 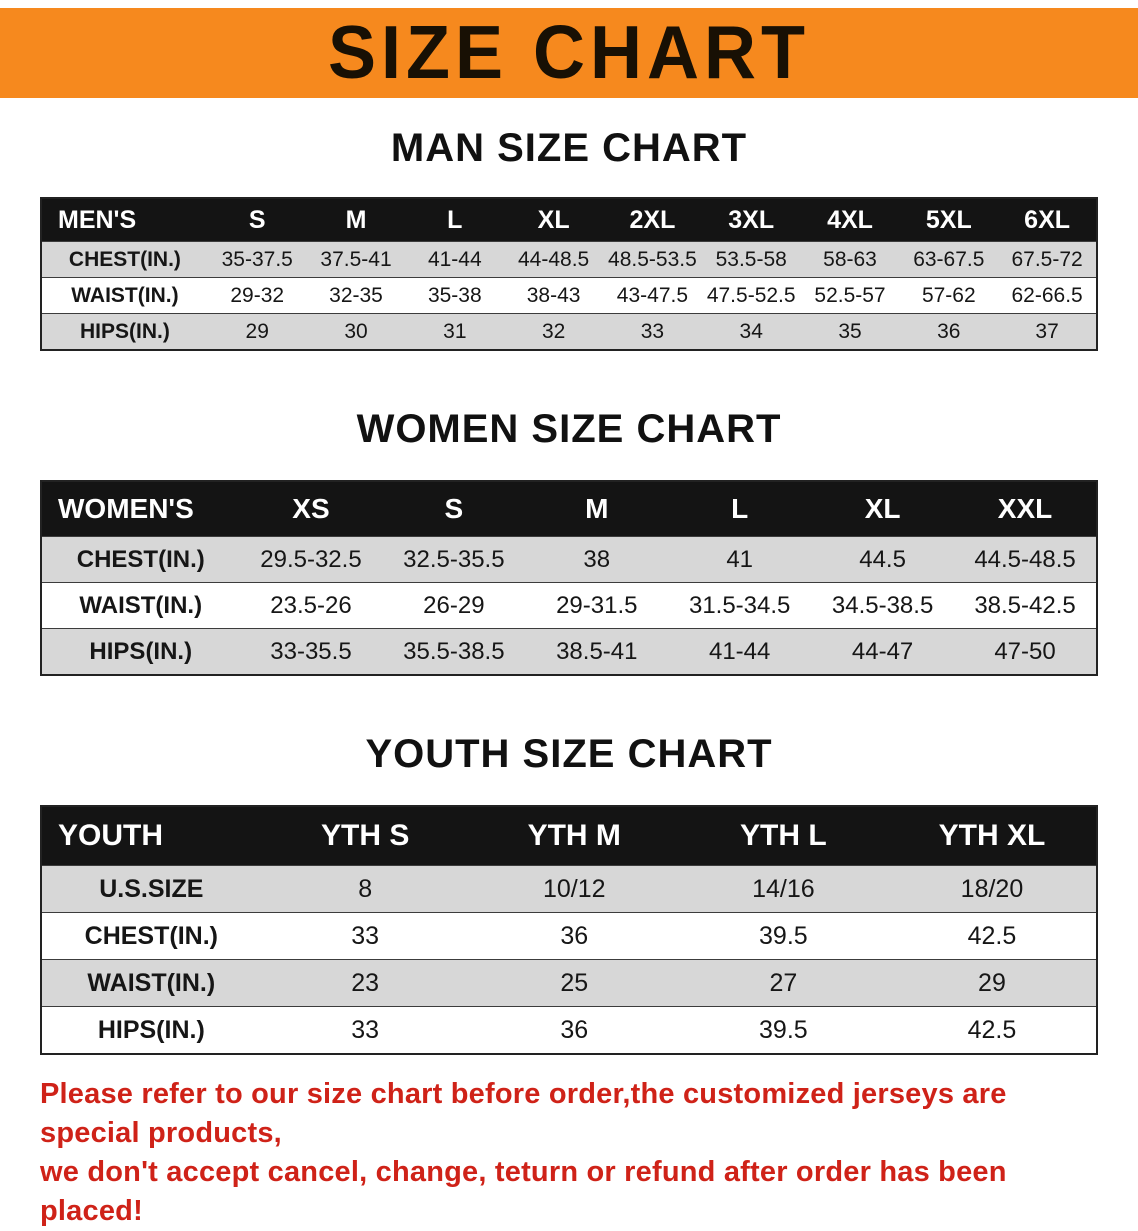 I want to click on cell-value: 25, so click(x=574, y=983).